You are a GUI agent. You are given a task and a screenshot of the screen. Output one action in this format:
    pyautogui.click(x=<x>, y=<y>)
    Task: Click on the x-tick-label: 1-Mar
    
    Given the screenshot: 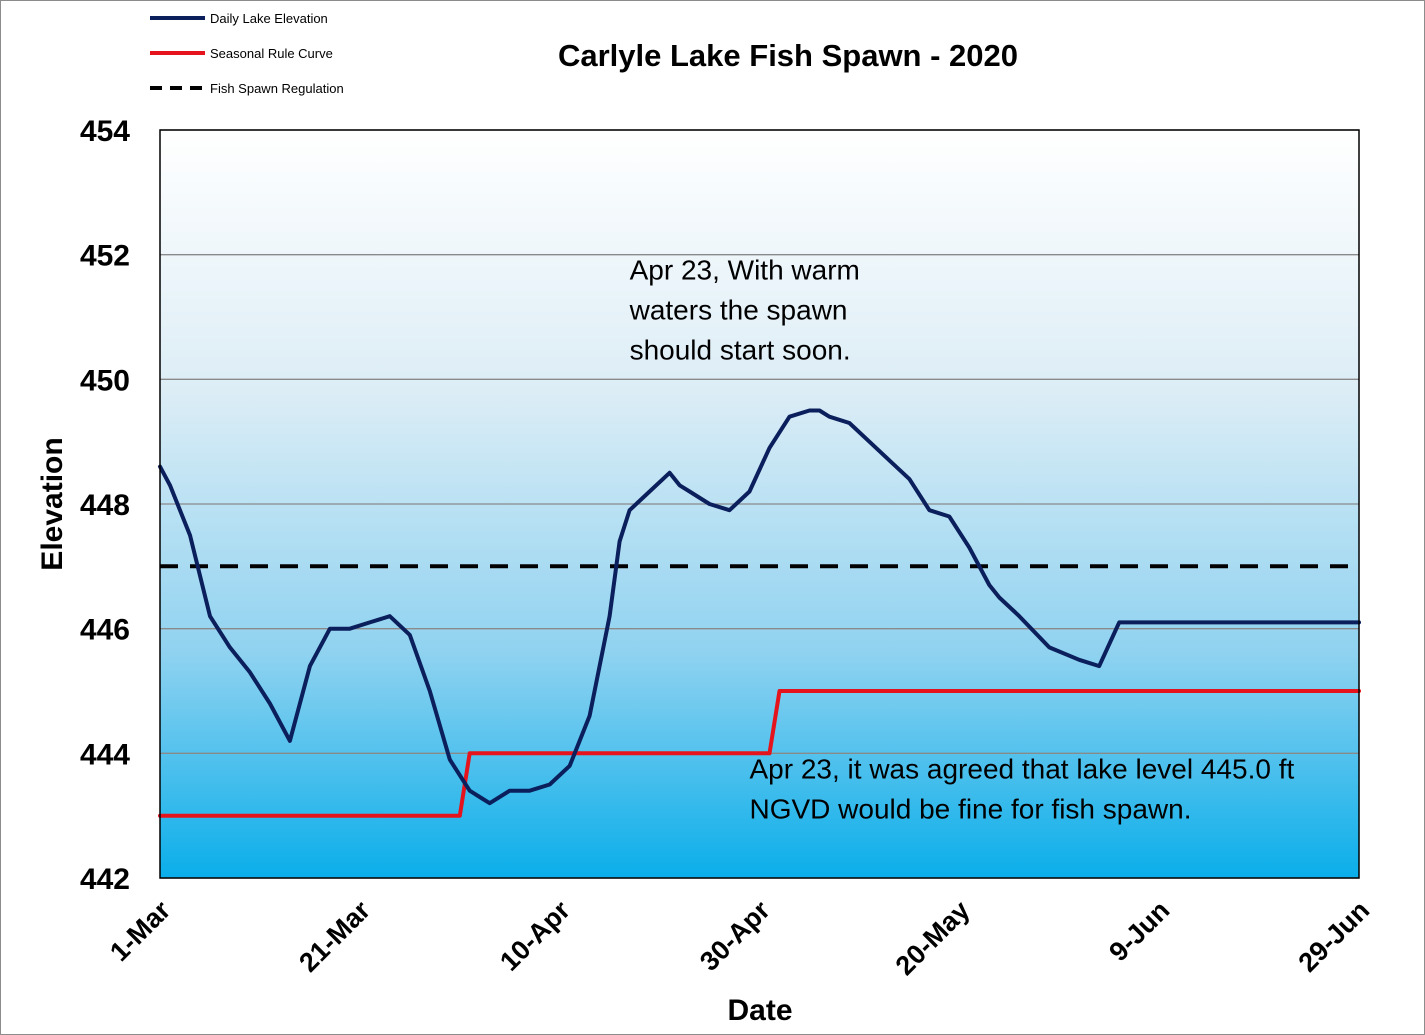 What is the action you would take?
    pyautogui.click(x=140, y=931)
    